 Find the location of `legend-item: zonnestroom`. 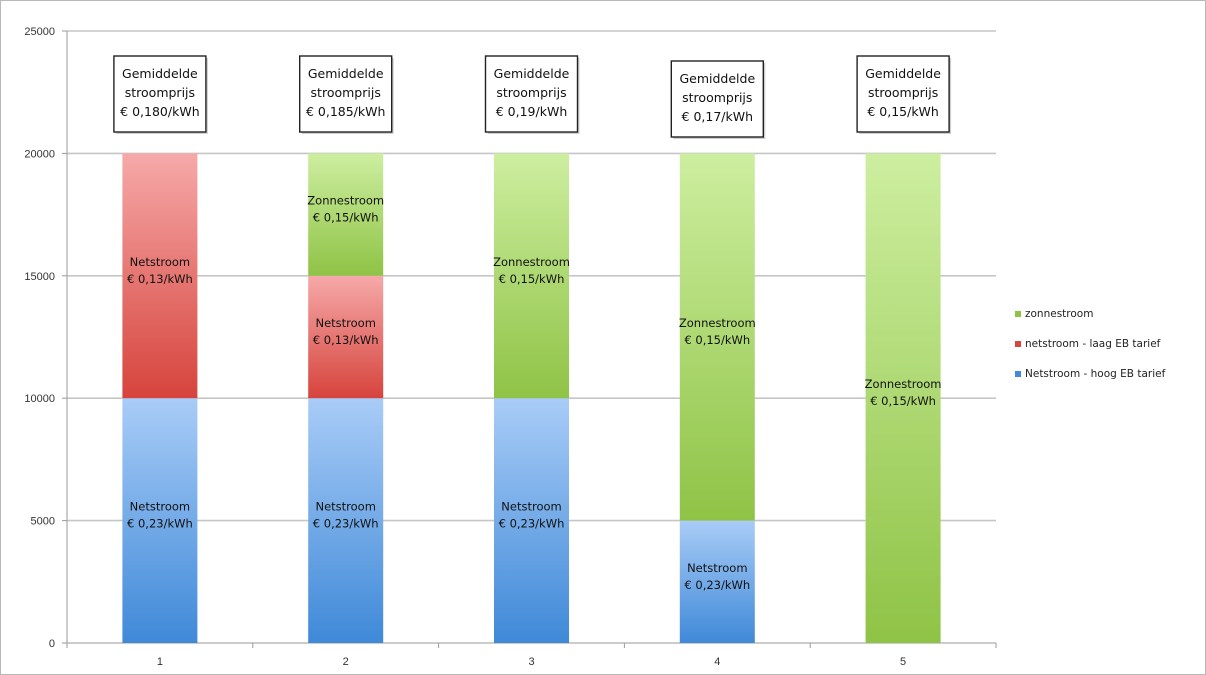

legend-item: zonnestroom is located at coordinates (1054, 314).